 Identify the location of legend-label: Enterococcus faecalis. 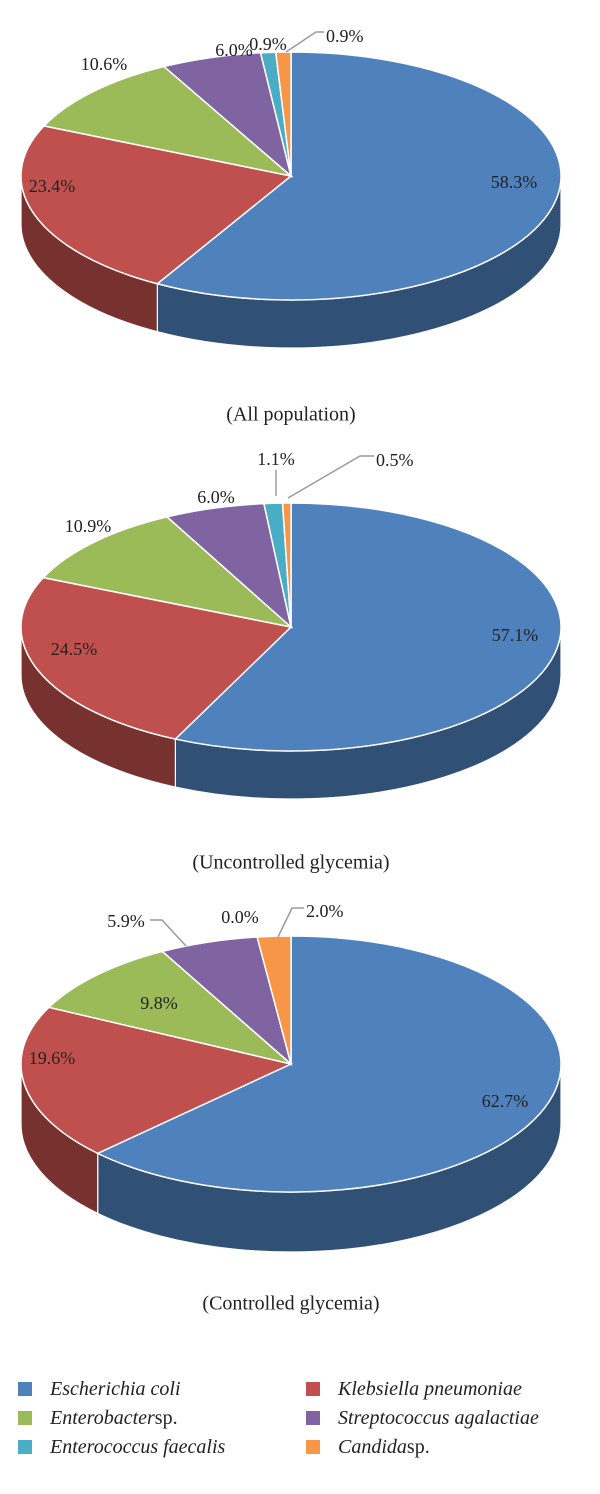
(138, 1446).